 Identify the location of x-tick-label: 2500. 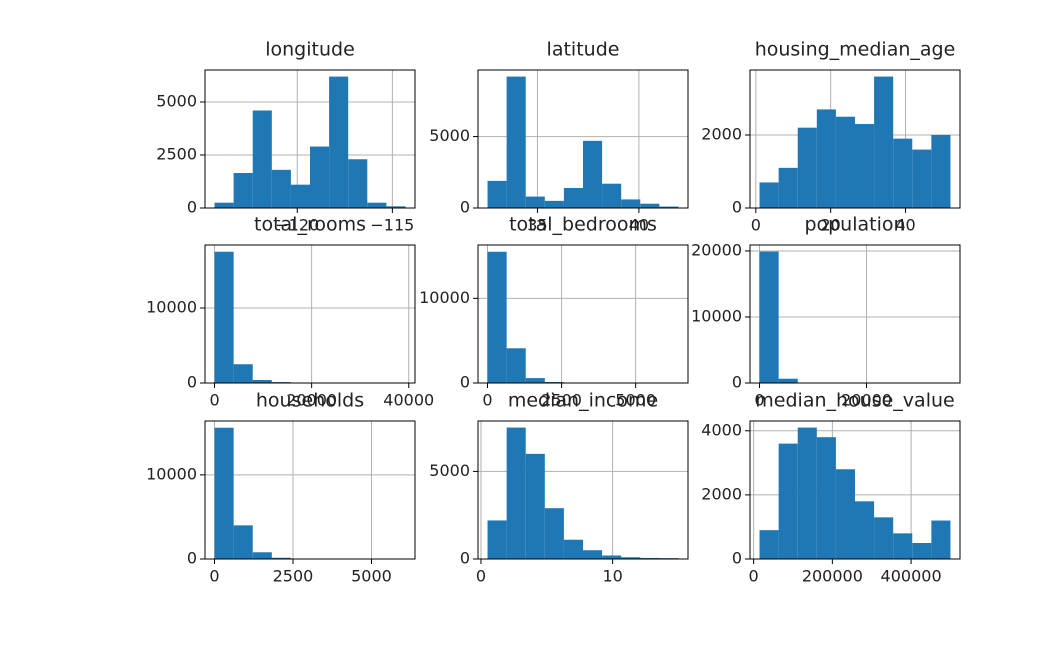
(561, 400).